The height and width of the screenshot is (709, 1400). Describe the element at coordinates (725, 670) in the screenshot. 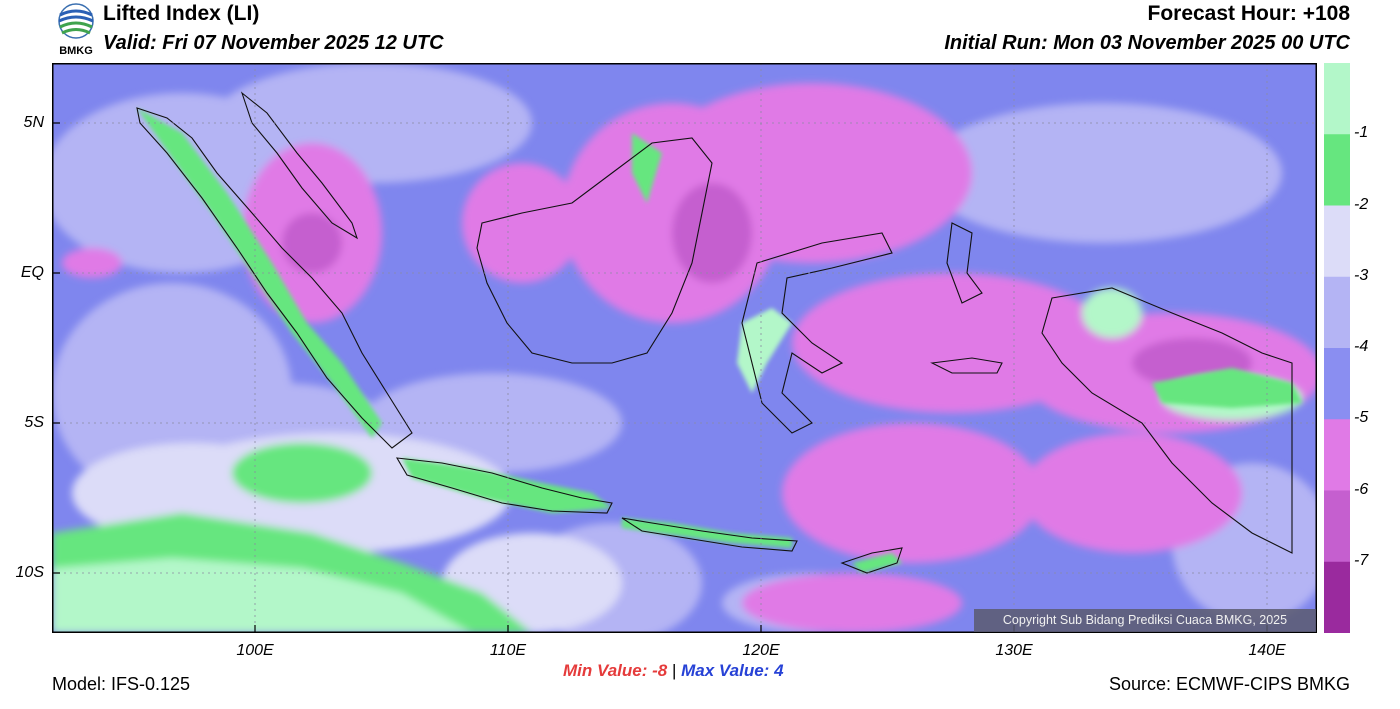

I see `max-label: Max Value:` at that location.